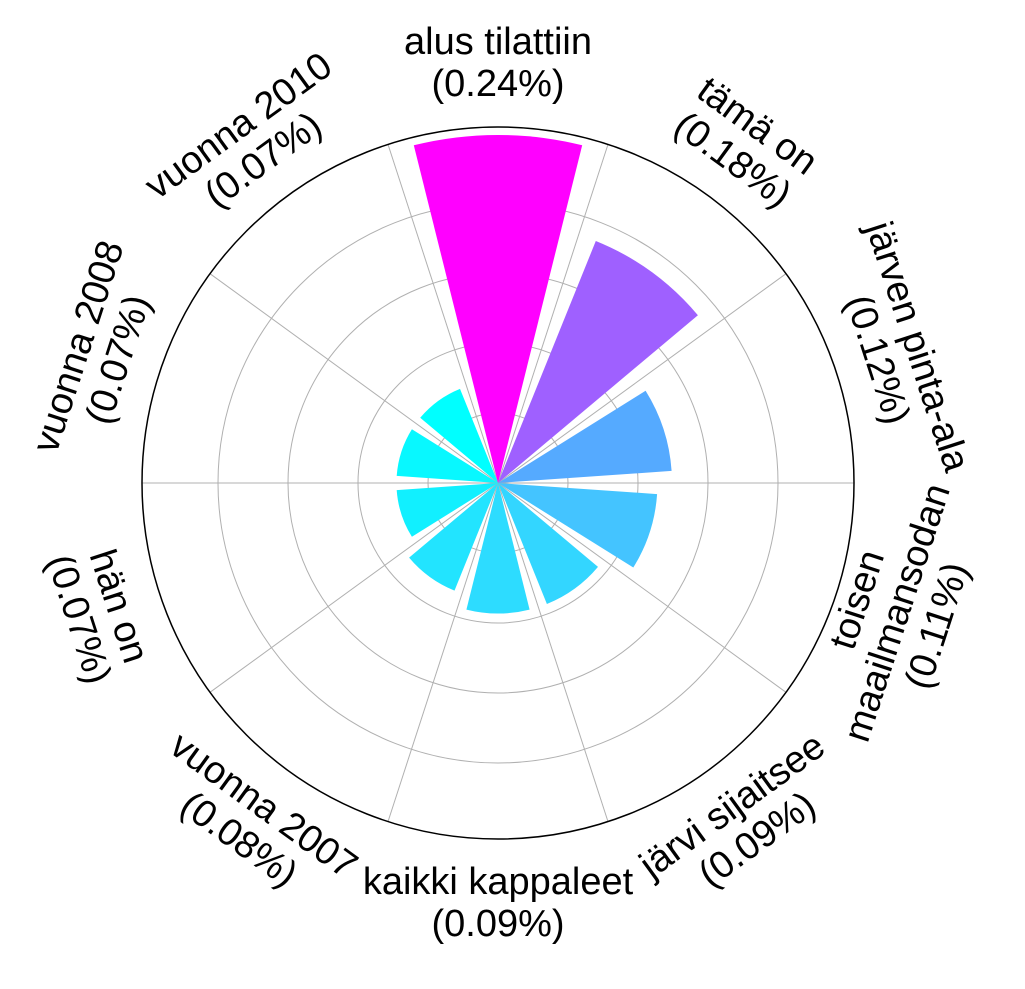 The height and width of the screenshot is (989, 1025). What do you see at coordinates (263, 810) in the screenshot?
I see `label-group-7: vuonna 2007(0.08%)` at bounding box center [263, 810].